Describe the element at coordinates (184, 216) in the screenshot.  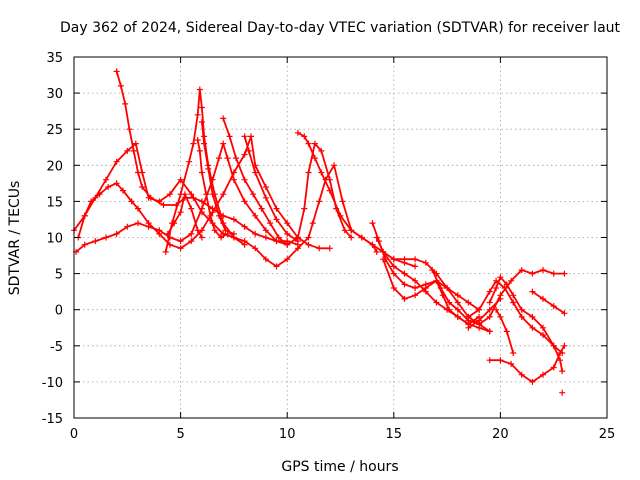
I see `series-sat-f` at that location.